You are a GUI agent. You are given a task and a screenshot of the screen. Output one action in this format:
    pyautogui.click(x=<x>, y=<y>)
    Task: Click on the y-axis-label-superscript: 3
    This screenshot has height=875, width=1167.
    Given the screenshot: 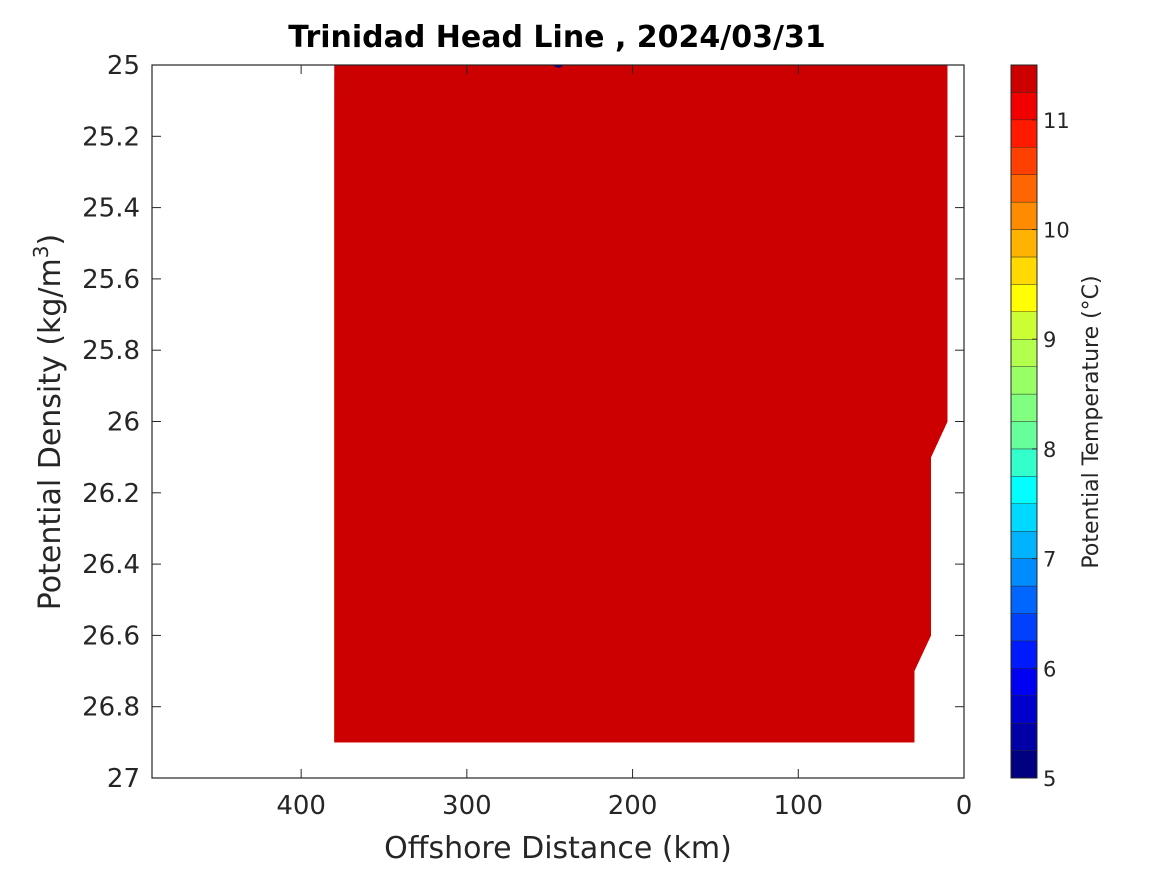 What is the action you would take?
    pyautogui.click(x=41, y=251)
    